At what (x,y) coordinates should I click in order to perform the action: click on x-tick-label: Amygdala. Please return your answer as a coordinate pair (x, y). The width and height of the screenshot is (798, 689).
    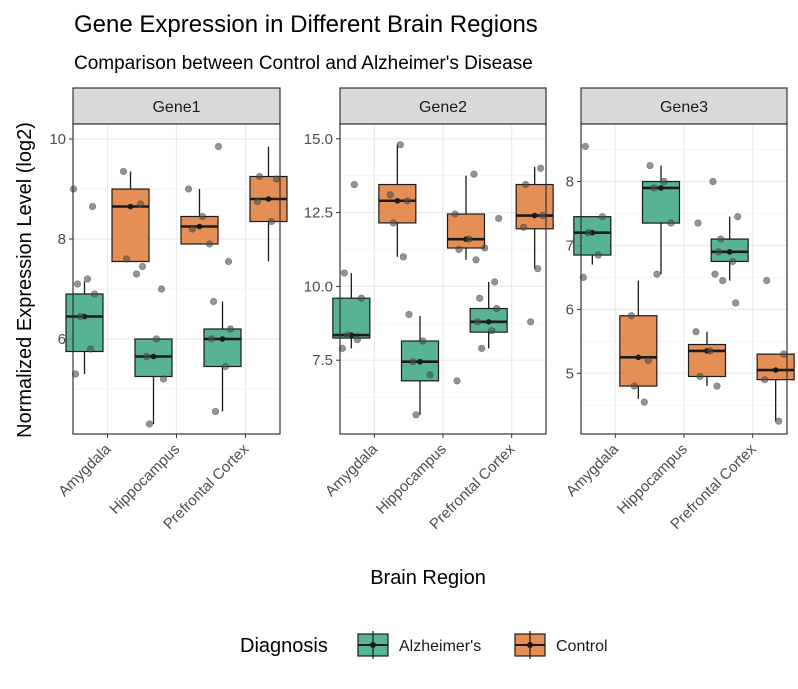
    Looking at the image, I should click on (85, 470).